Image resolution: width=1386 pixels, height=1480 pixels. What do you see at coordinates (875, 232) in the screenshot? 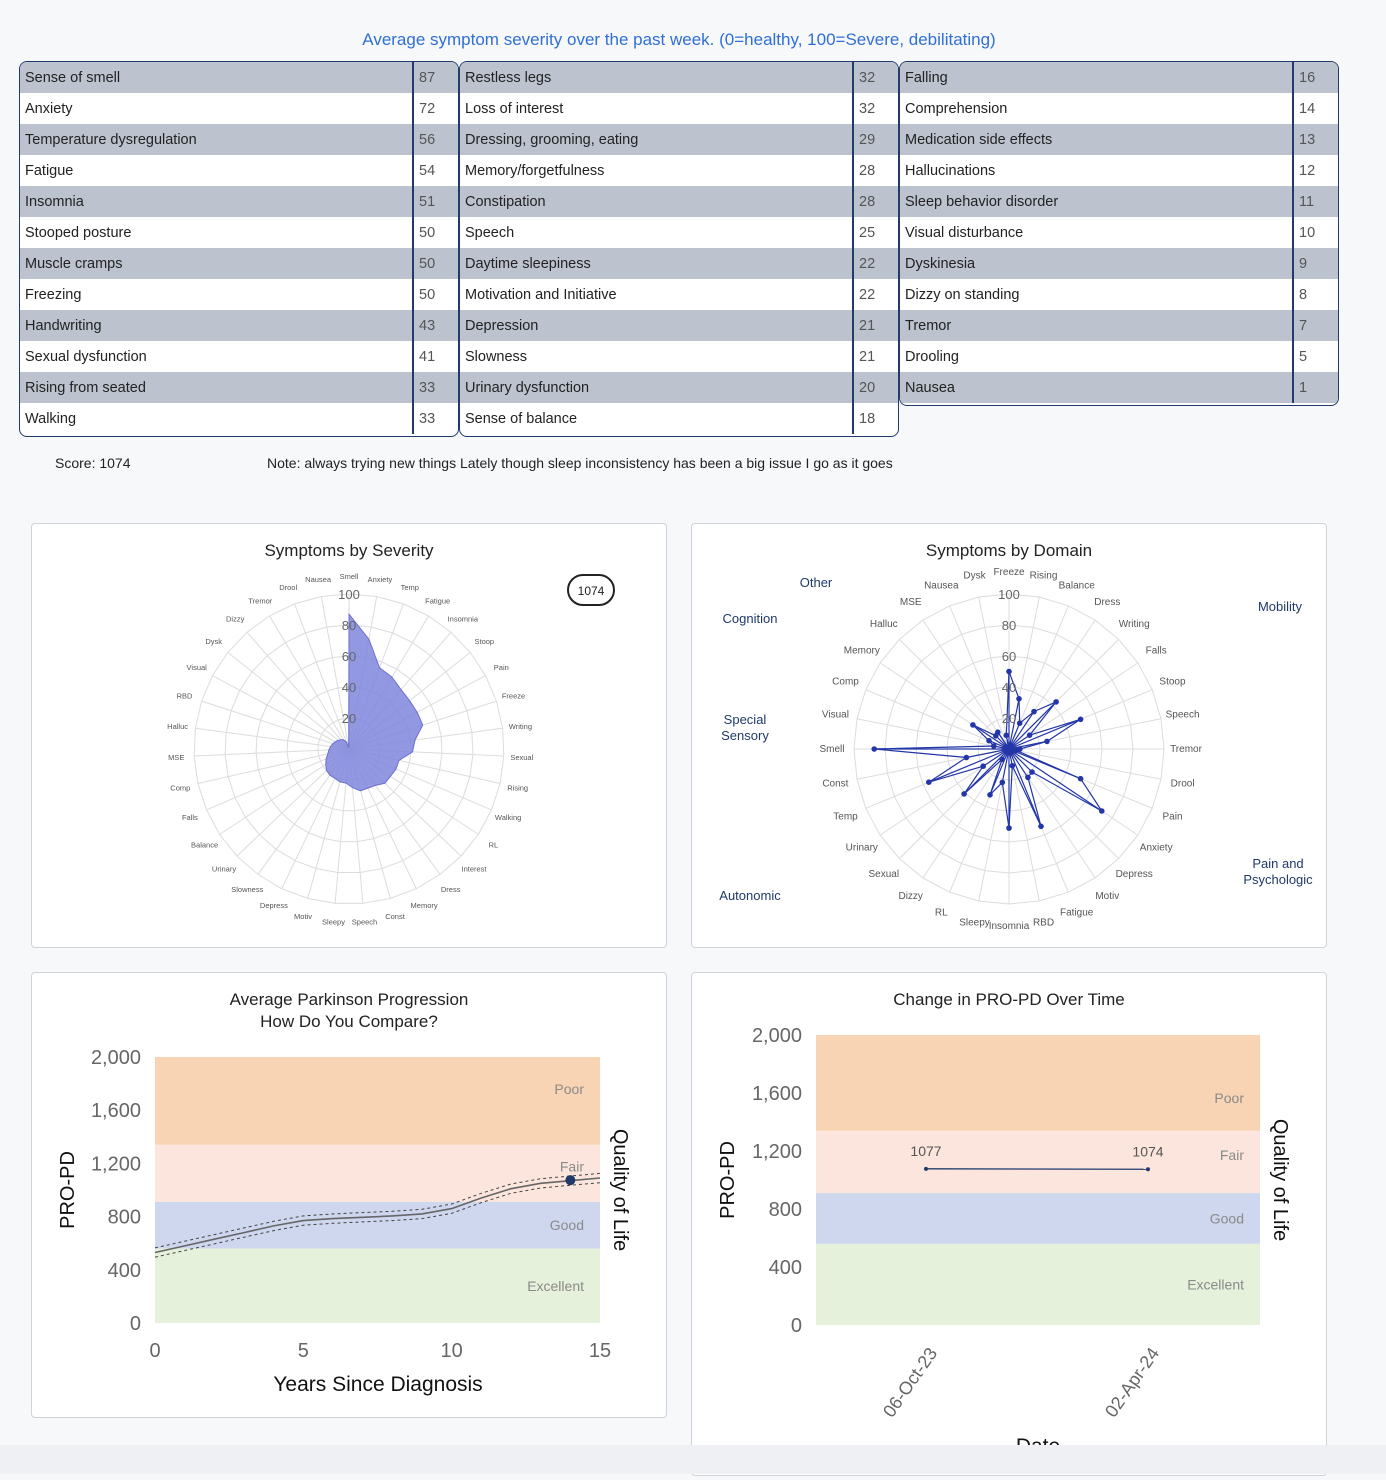
I see `symptom-score: 25` at bounding box center [875, 232].